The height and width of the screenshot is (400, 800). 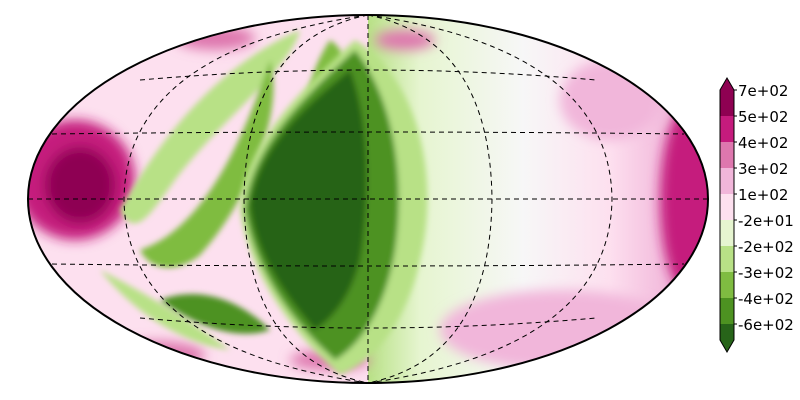 What do you see at coordinates (763, 195) in the screenshot?
I see `colorbar-tick-label: 1e+02` at bounding box center [763, 195].